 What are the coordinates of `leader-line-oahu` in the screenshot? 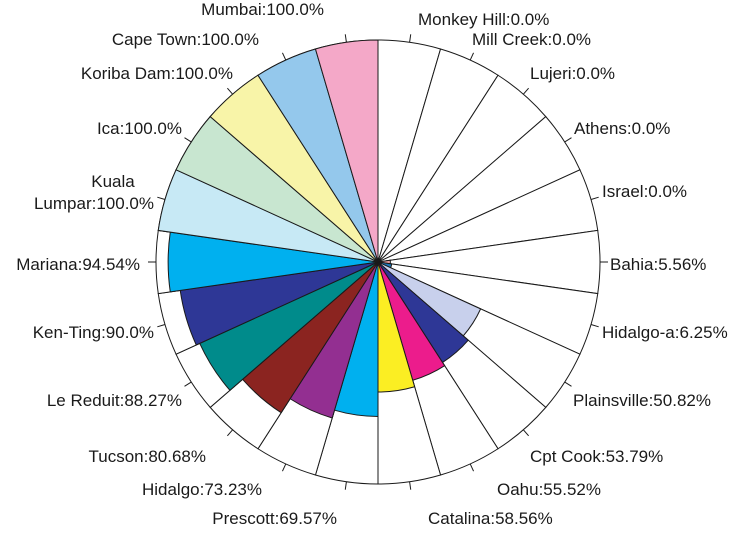 It's located at (472, 467).